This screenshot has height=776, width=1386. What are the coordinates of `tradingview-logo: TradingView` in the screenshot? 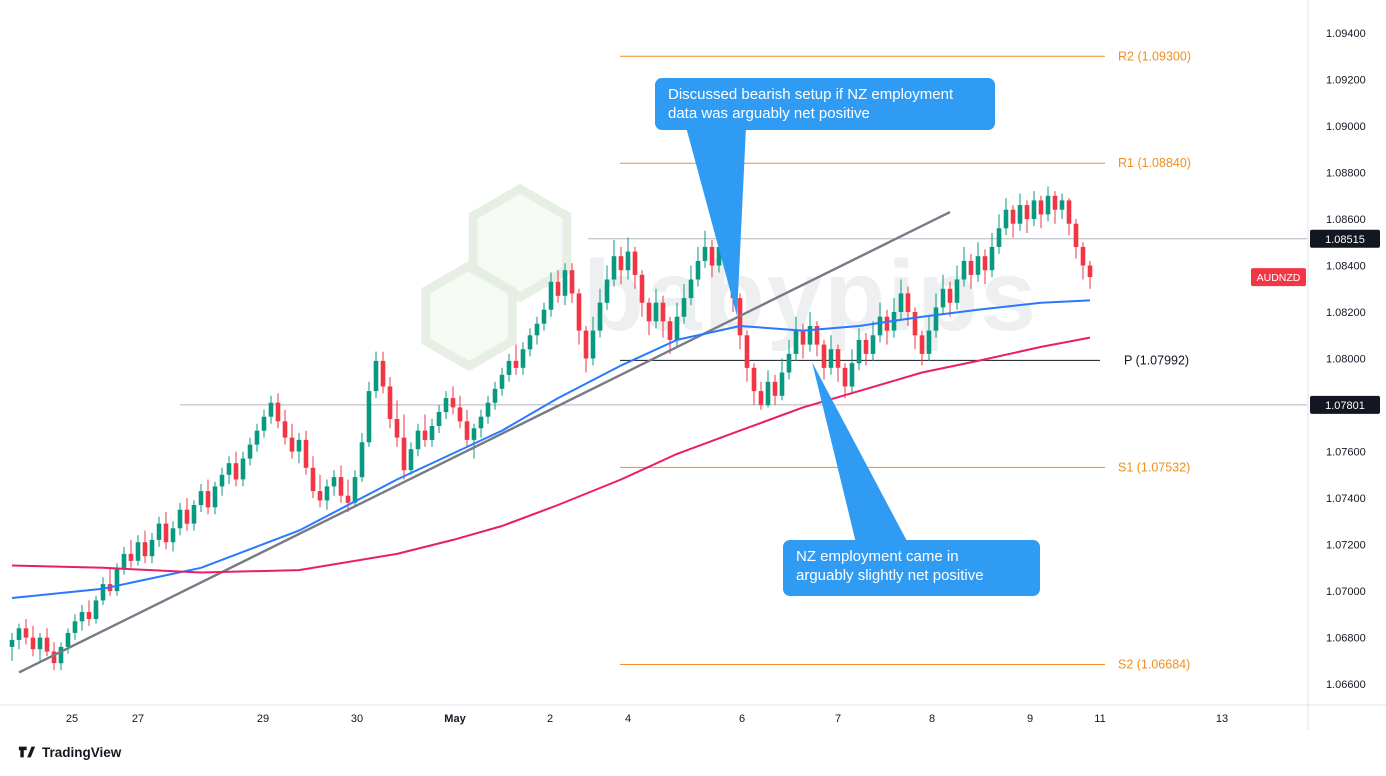 It's located at (69, 752).